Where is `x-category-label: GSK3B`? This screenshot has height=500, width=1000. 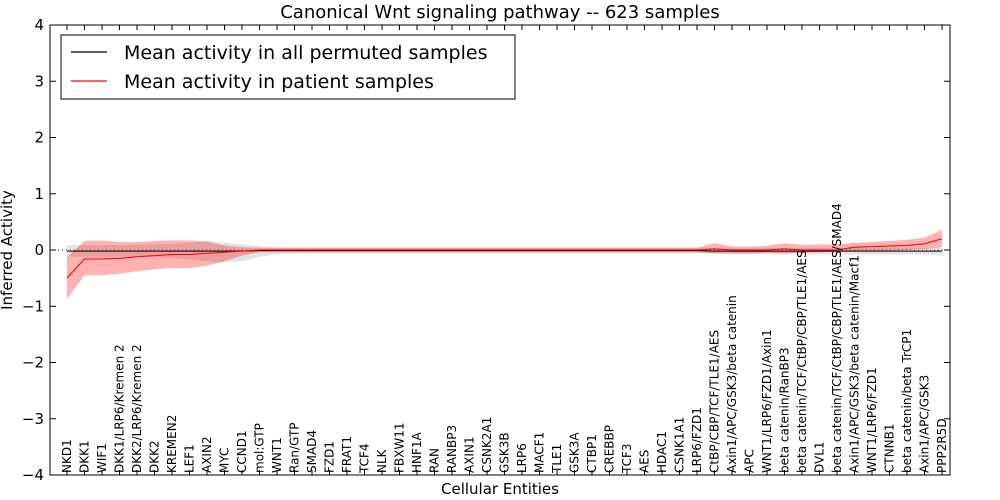 x-category-label: GSK3B is located at coordinates (505, 452).